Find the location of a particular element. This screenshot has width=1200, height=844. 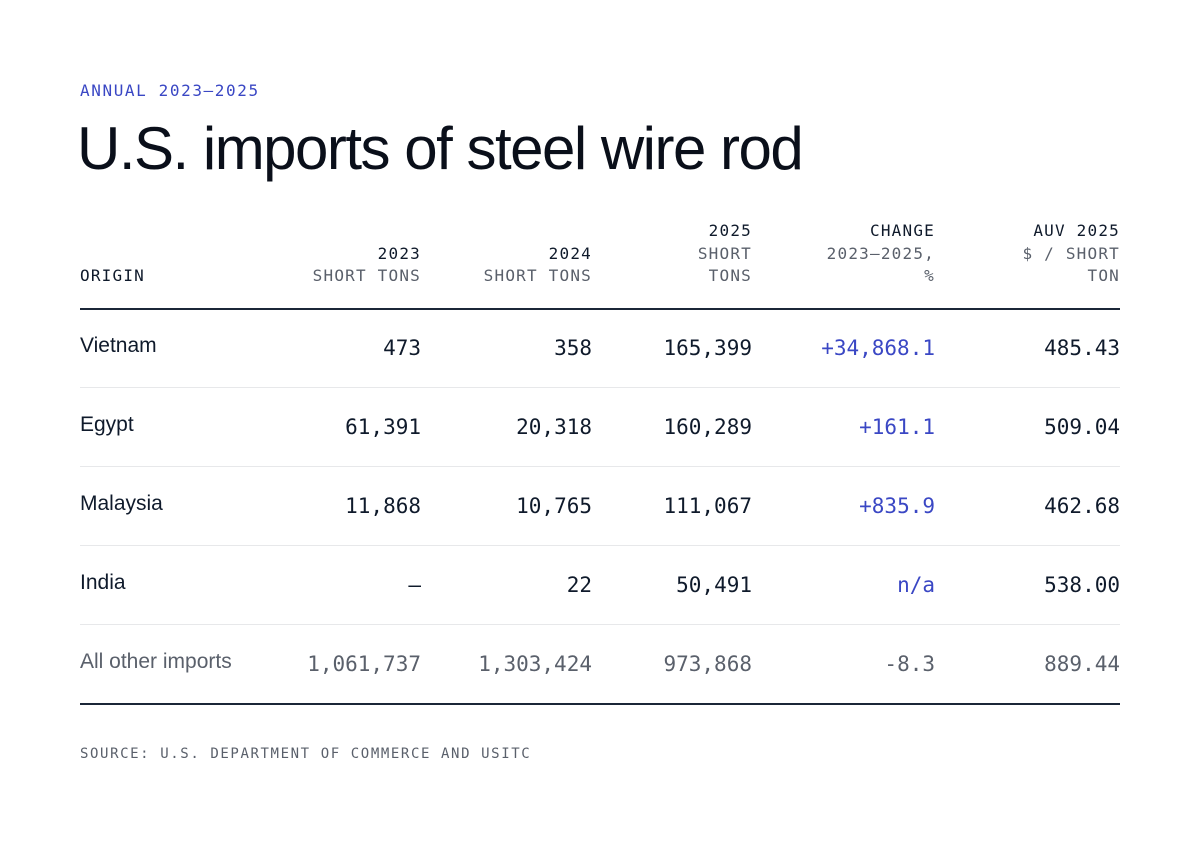

cell-2024: 1,303,424 is located at coordinates (506, 664).